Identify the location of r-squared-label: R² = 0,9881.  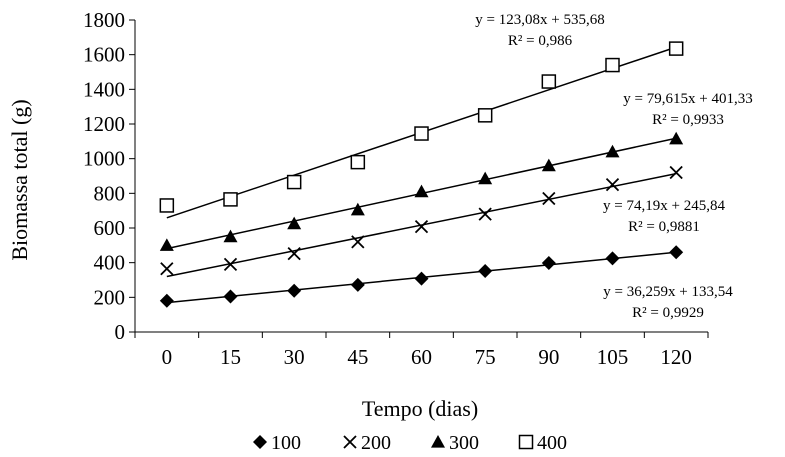
(664, 227).